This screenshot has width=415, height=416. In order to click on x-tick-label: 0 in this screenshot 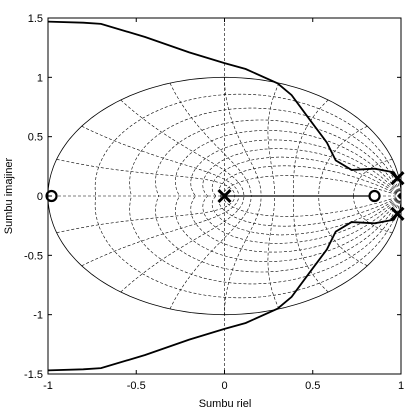, I will do `click(224, 386)`.